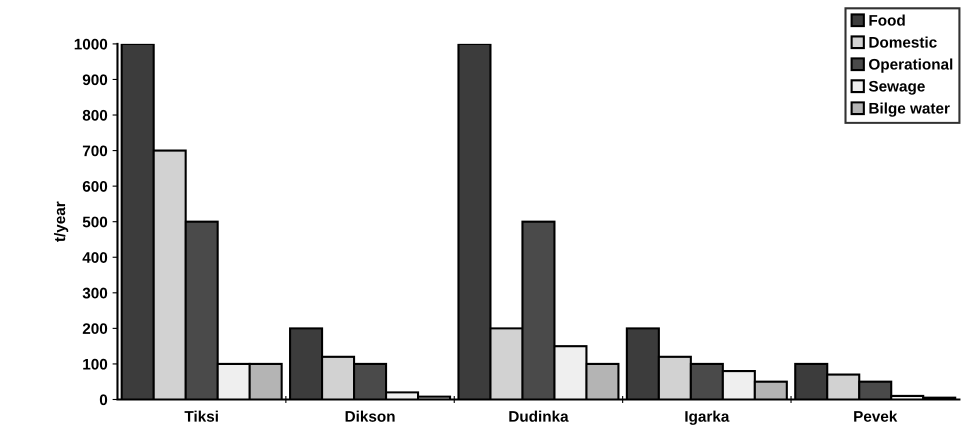 This screenshot has height=439, width=979. I want to click on x-tick-label: Pevek, so click(876, 416).